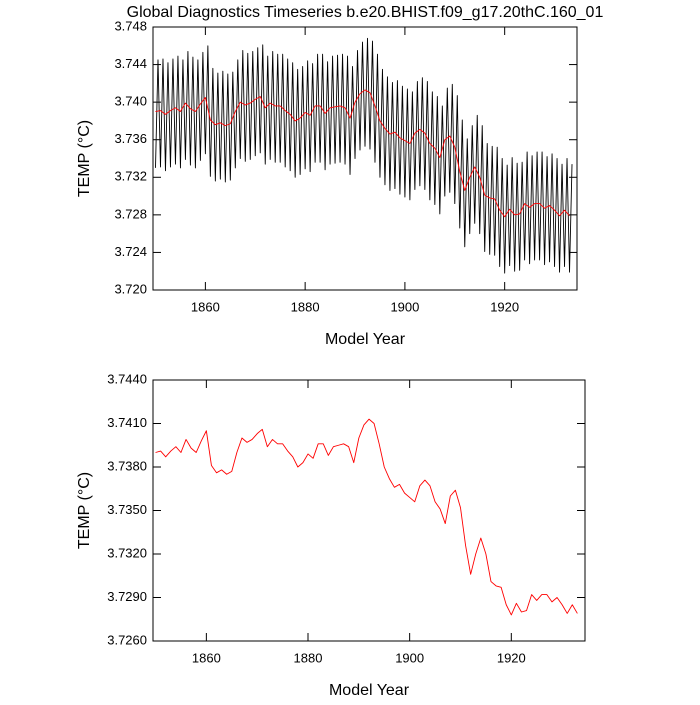 This screenshot has height=705, width=700. Describe the element at coordinates (127, 422) in the screenshot. I see `y-tick-label: 3.7410` at that location.